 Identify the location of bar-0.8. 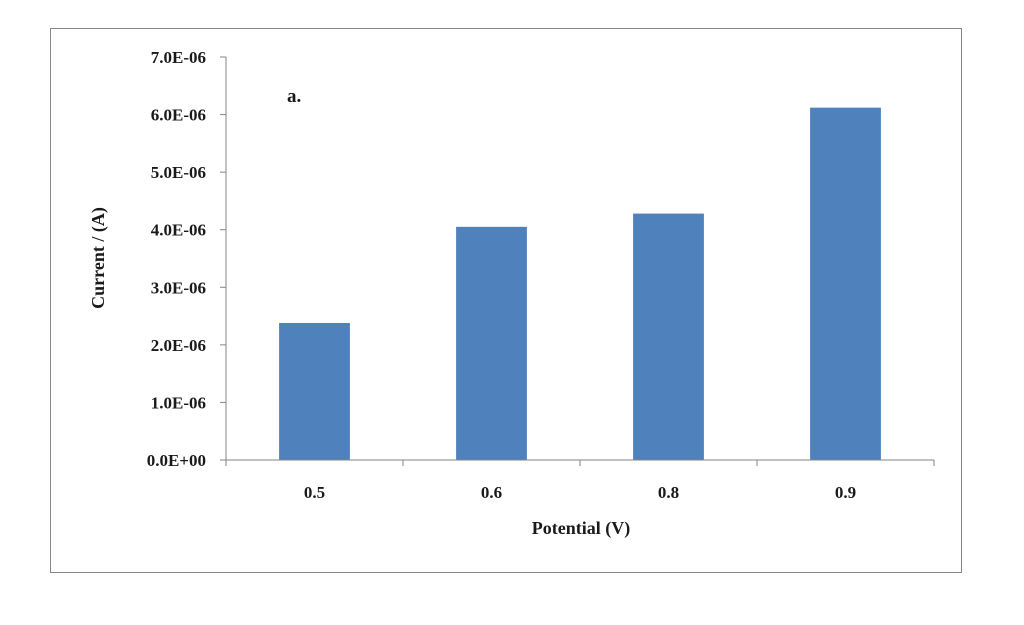
(668, 336).